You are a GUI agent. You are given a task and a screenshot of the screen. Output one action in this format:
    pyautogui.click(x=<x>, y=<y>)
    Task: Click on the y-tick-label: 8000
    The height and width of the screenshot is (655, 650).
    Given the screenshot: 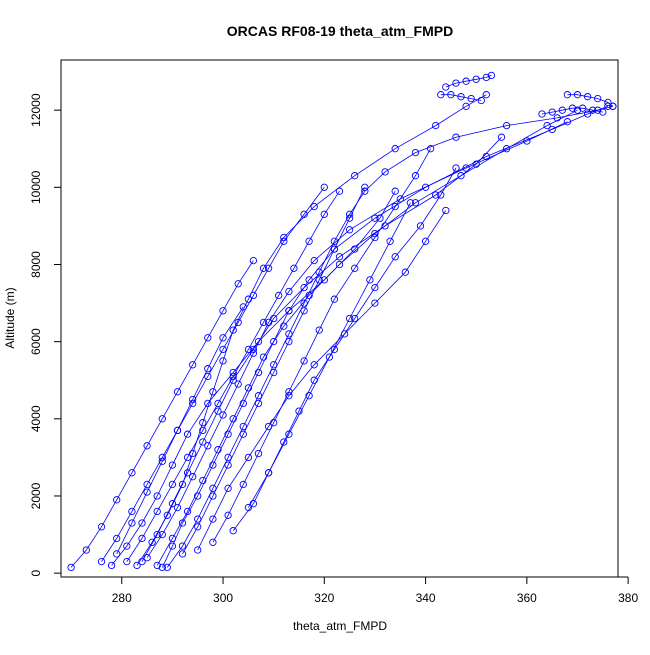 What is the action you would take?
    pyautogui.click(x=36, y=264)
    